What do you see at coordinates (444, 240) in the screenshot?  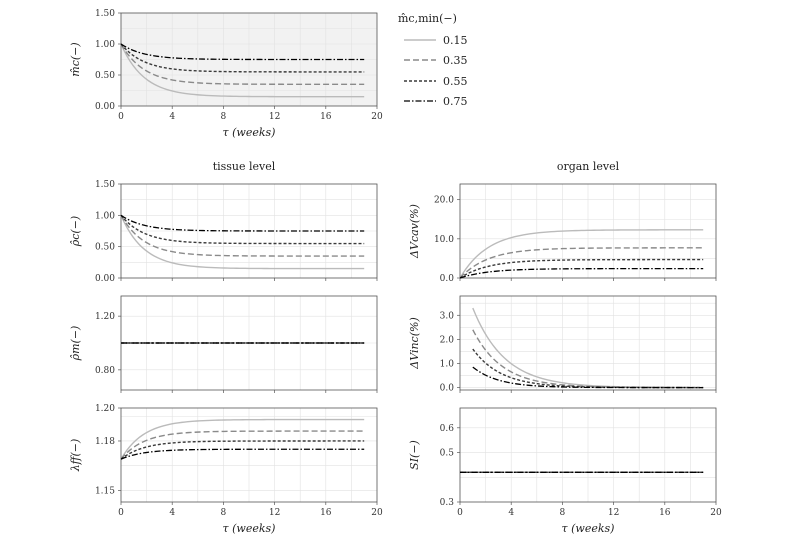 I see `y-tick-label-dV_cav: 10.0` at bounding box center [444, 240].